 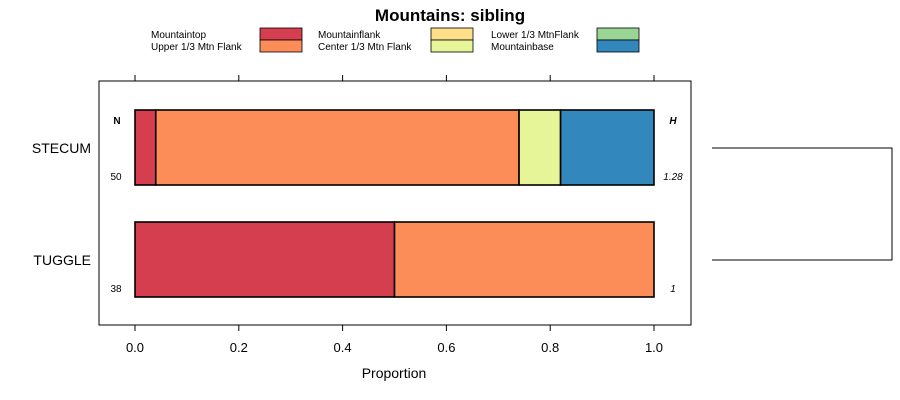 What do you see at coordinates (135, 347) in the screenshot?
I see `x-tick-label: 0.0` at bounding box center [135, 347].